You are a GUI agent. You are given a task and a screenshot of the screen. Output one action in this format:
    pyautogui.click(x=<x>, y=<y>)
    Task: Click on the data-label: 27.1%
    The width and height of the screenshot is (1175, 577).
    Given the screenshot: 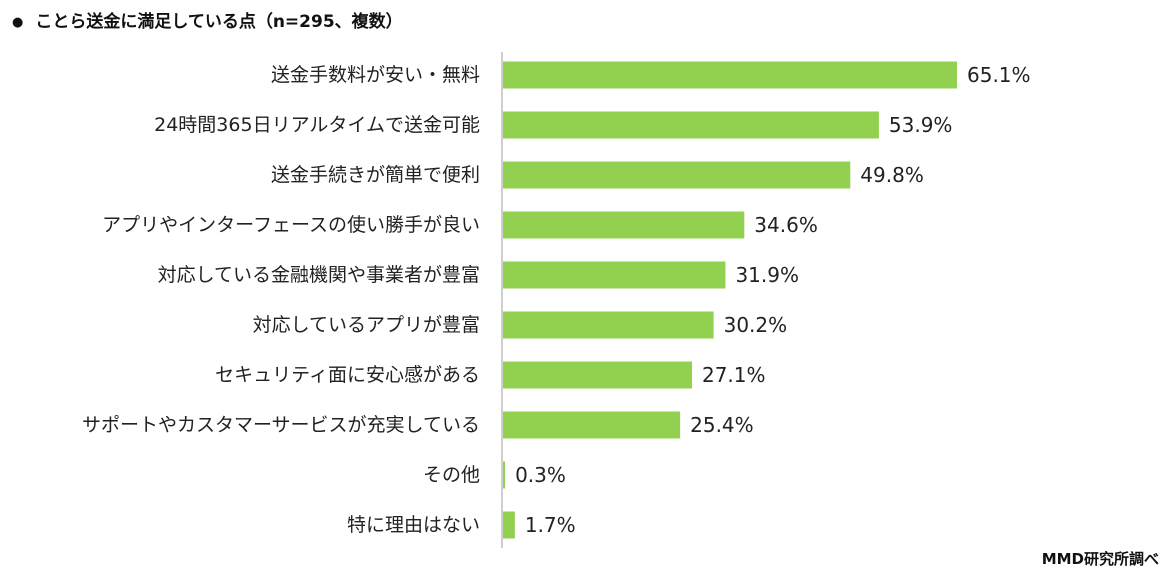 What is the action you would take?
    pyautogui.click(x=734, y=375)
    